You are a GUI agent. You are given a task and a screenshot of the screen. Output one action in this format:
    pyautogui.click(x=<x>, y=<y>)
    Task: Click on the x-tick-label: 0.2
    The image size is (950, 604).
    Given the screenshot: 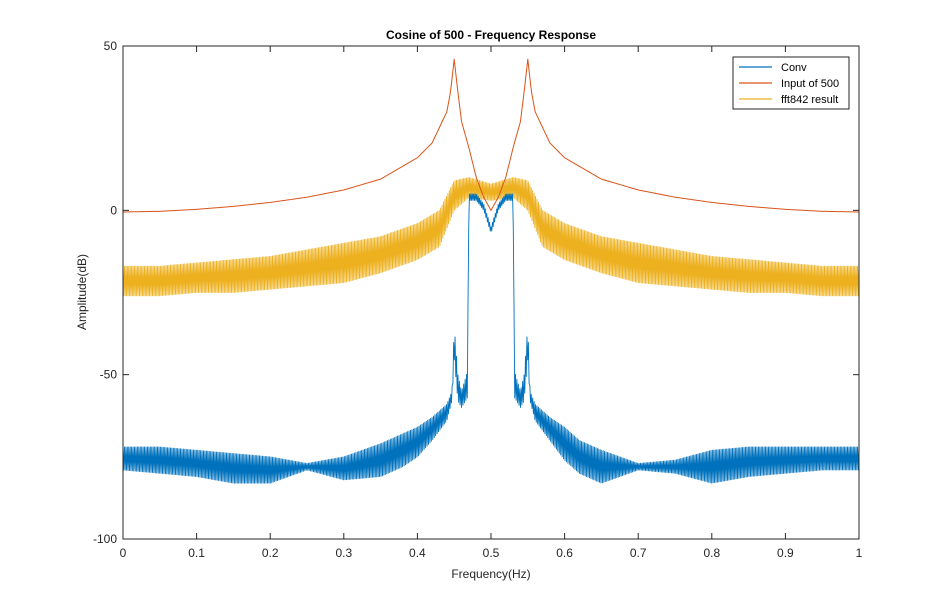 What is the action you would take?
    pyautogui.click(x=270, y=553)
    